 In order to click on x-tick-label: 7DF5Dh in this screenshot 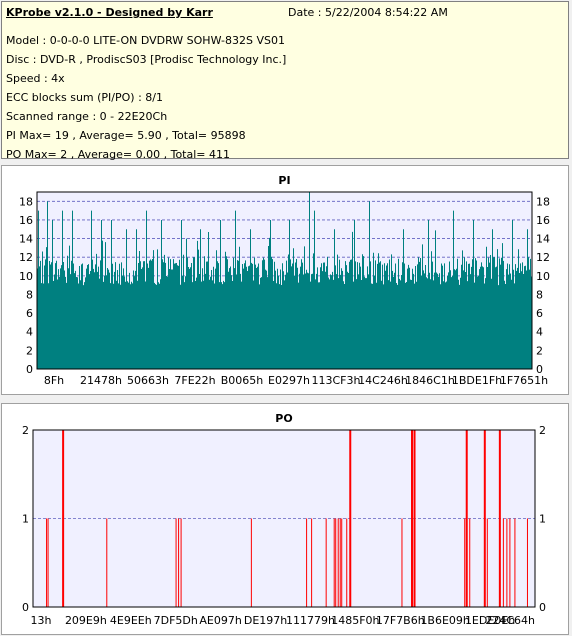, I will do `click(176, 620)`.